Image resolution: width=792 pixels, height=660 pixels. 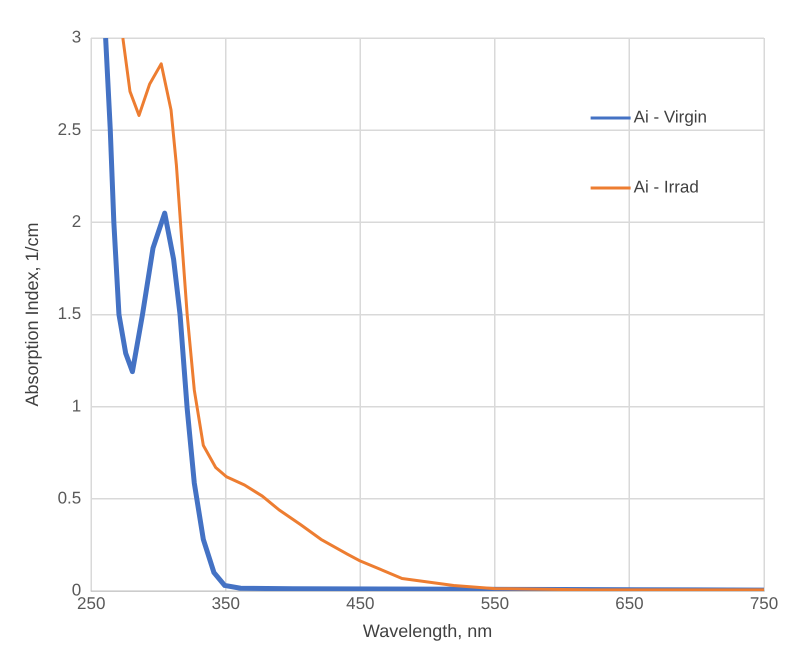 What do you see at coordinates (764, 603) in the screenshot?
I see `x-tick-label: 750` at bounding box center [764, 603].